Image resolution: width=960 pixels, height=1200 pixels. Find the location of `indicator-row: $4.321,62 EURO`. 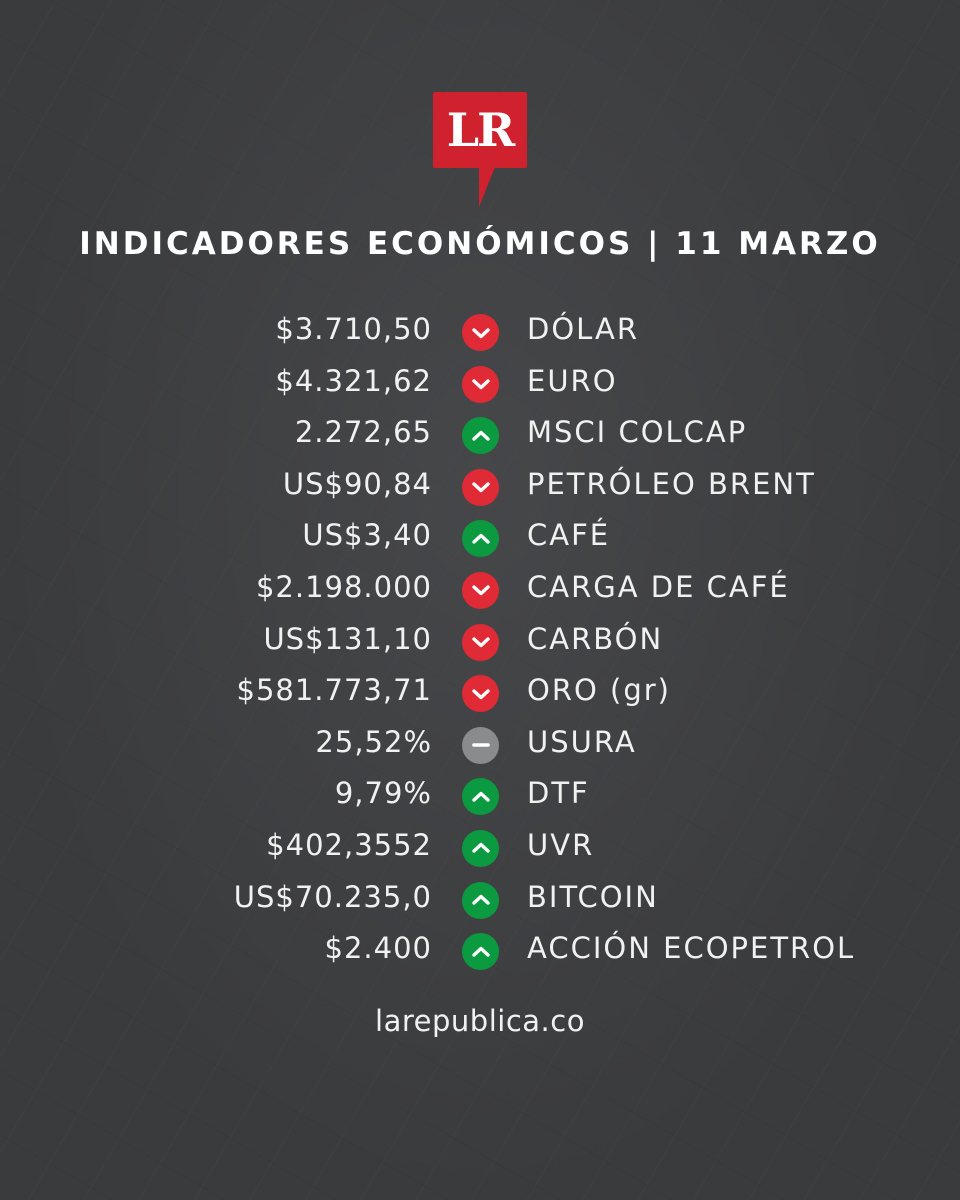

indicator-row: $4.321,62 EURO is located at coordinates (480, 384).